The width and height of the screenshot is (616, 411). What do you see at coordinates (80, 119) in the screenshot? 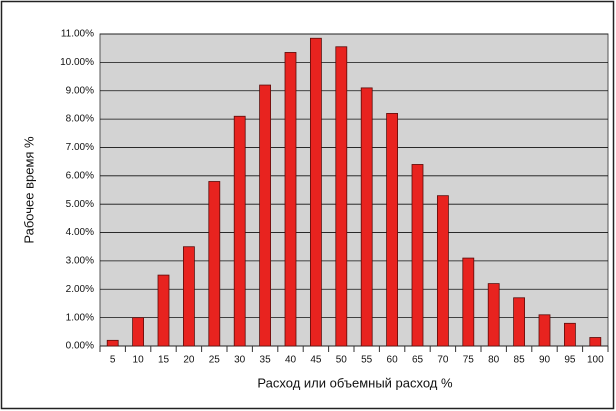
I see `y-tick-label: 8.00%` at bounding box center [80, 119].